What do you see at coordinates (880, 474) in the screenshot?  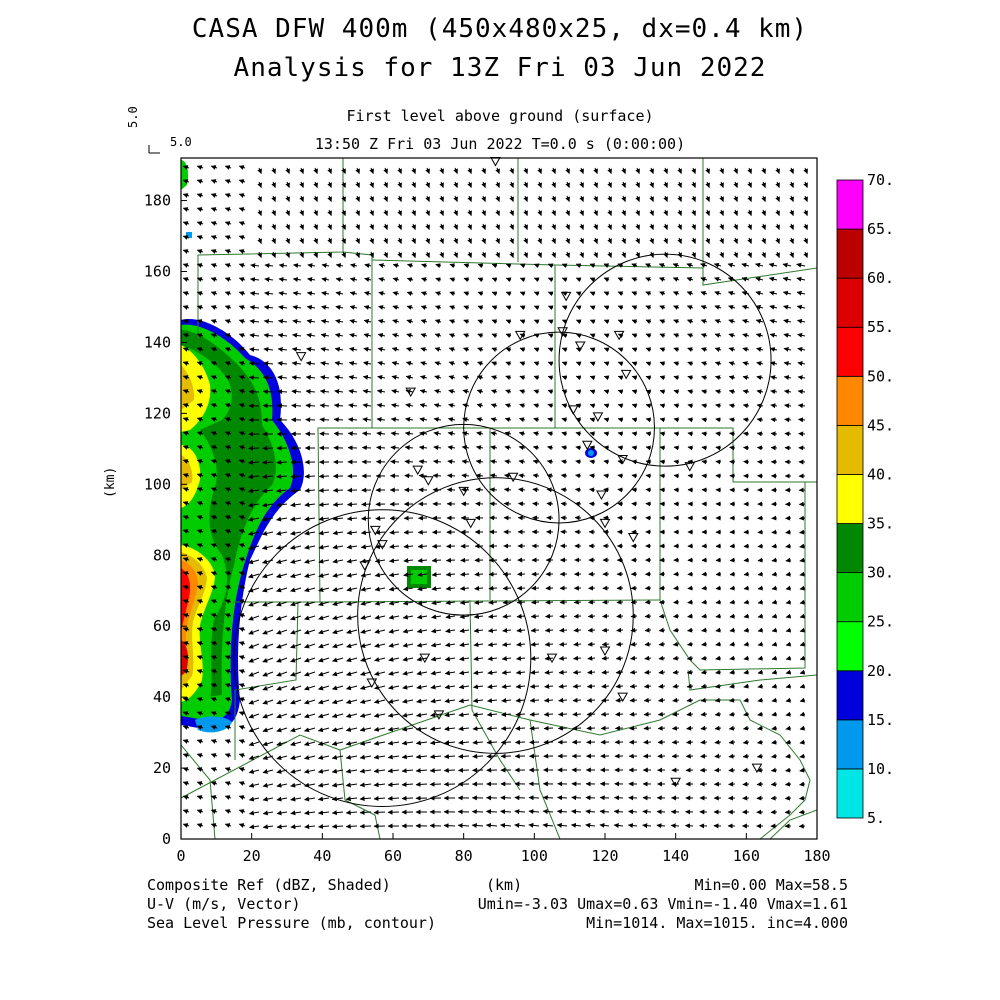 I see `colorbar-label: 40.` at bounding box center [880, 474].